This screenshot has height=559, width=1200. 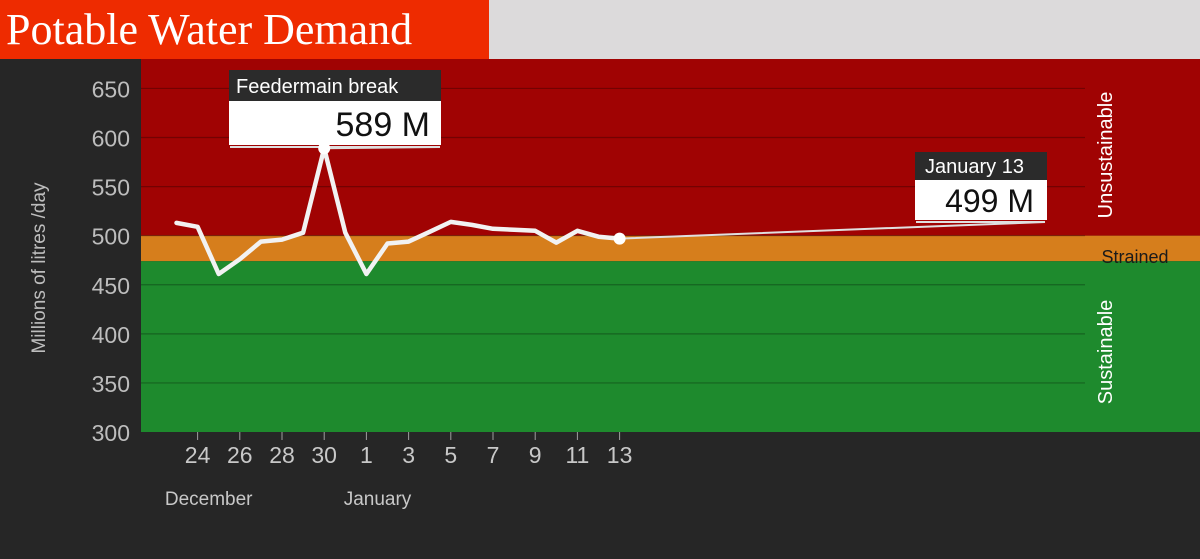 I want to click on month-label: December, so click(x=209, y=499).